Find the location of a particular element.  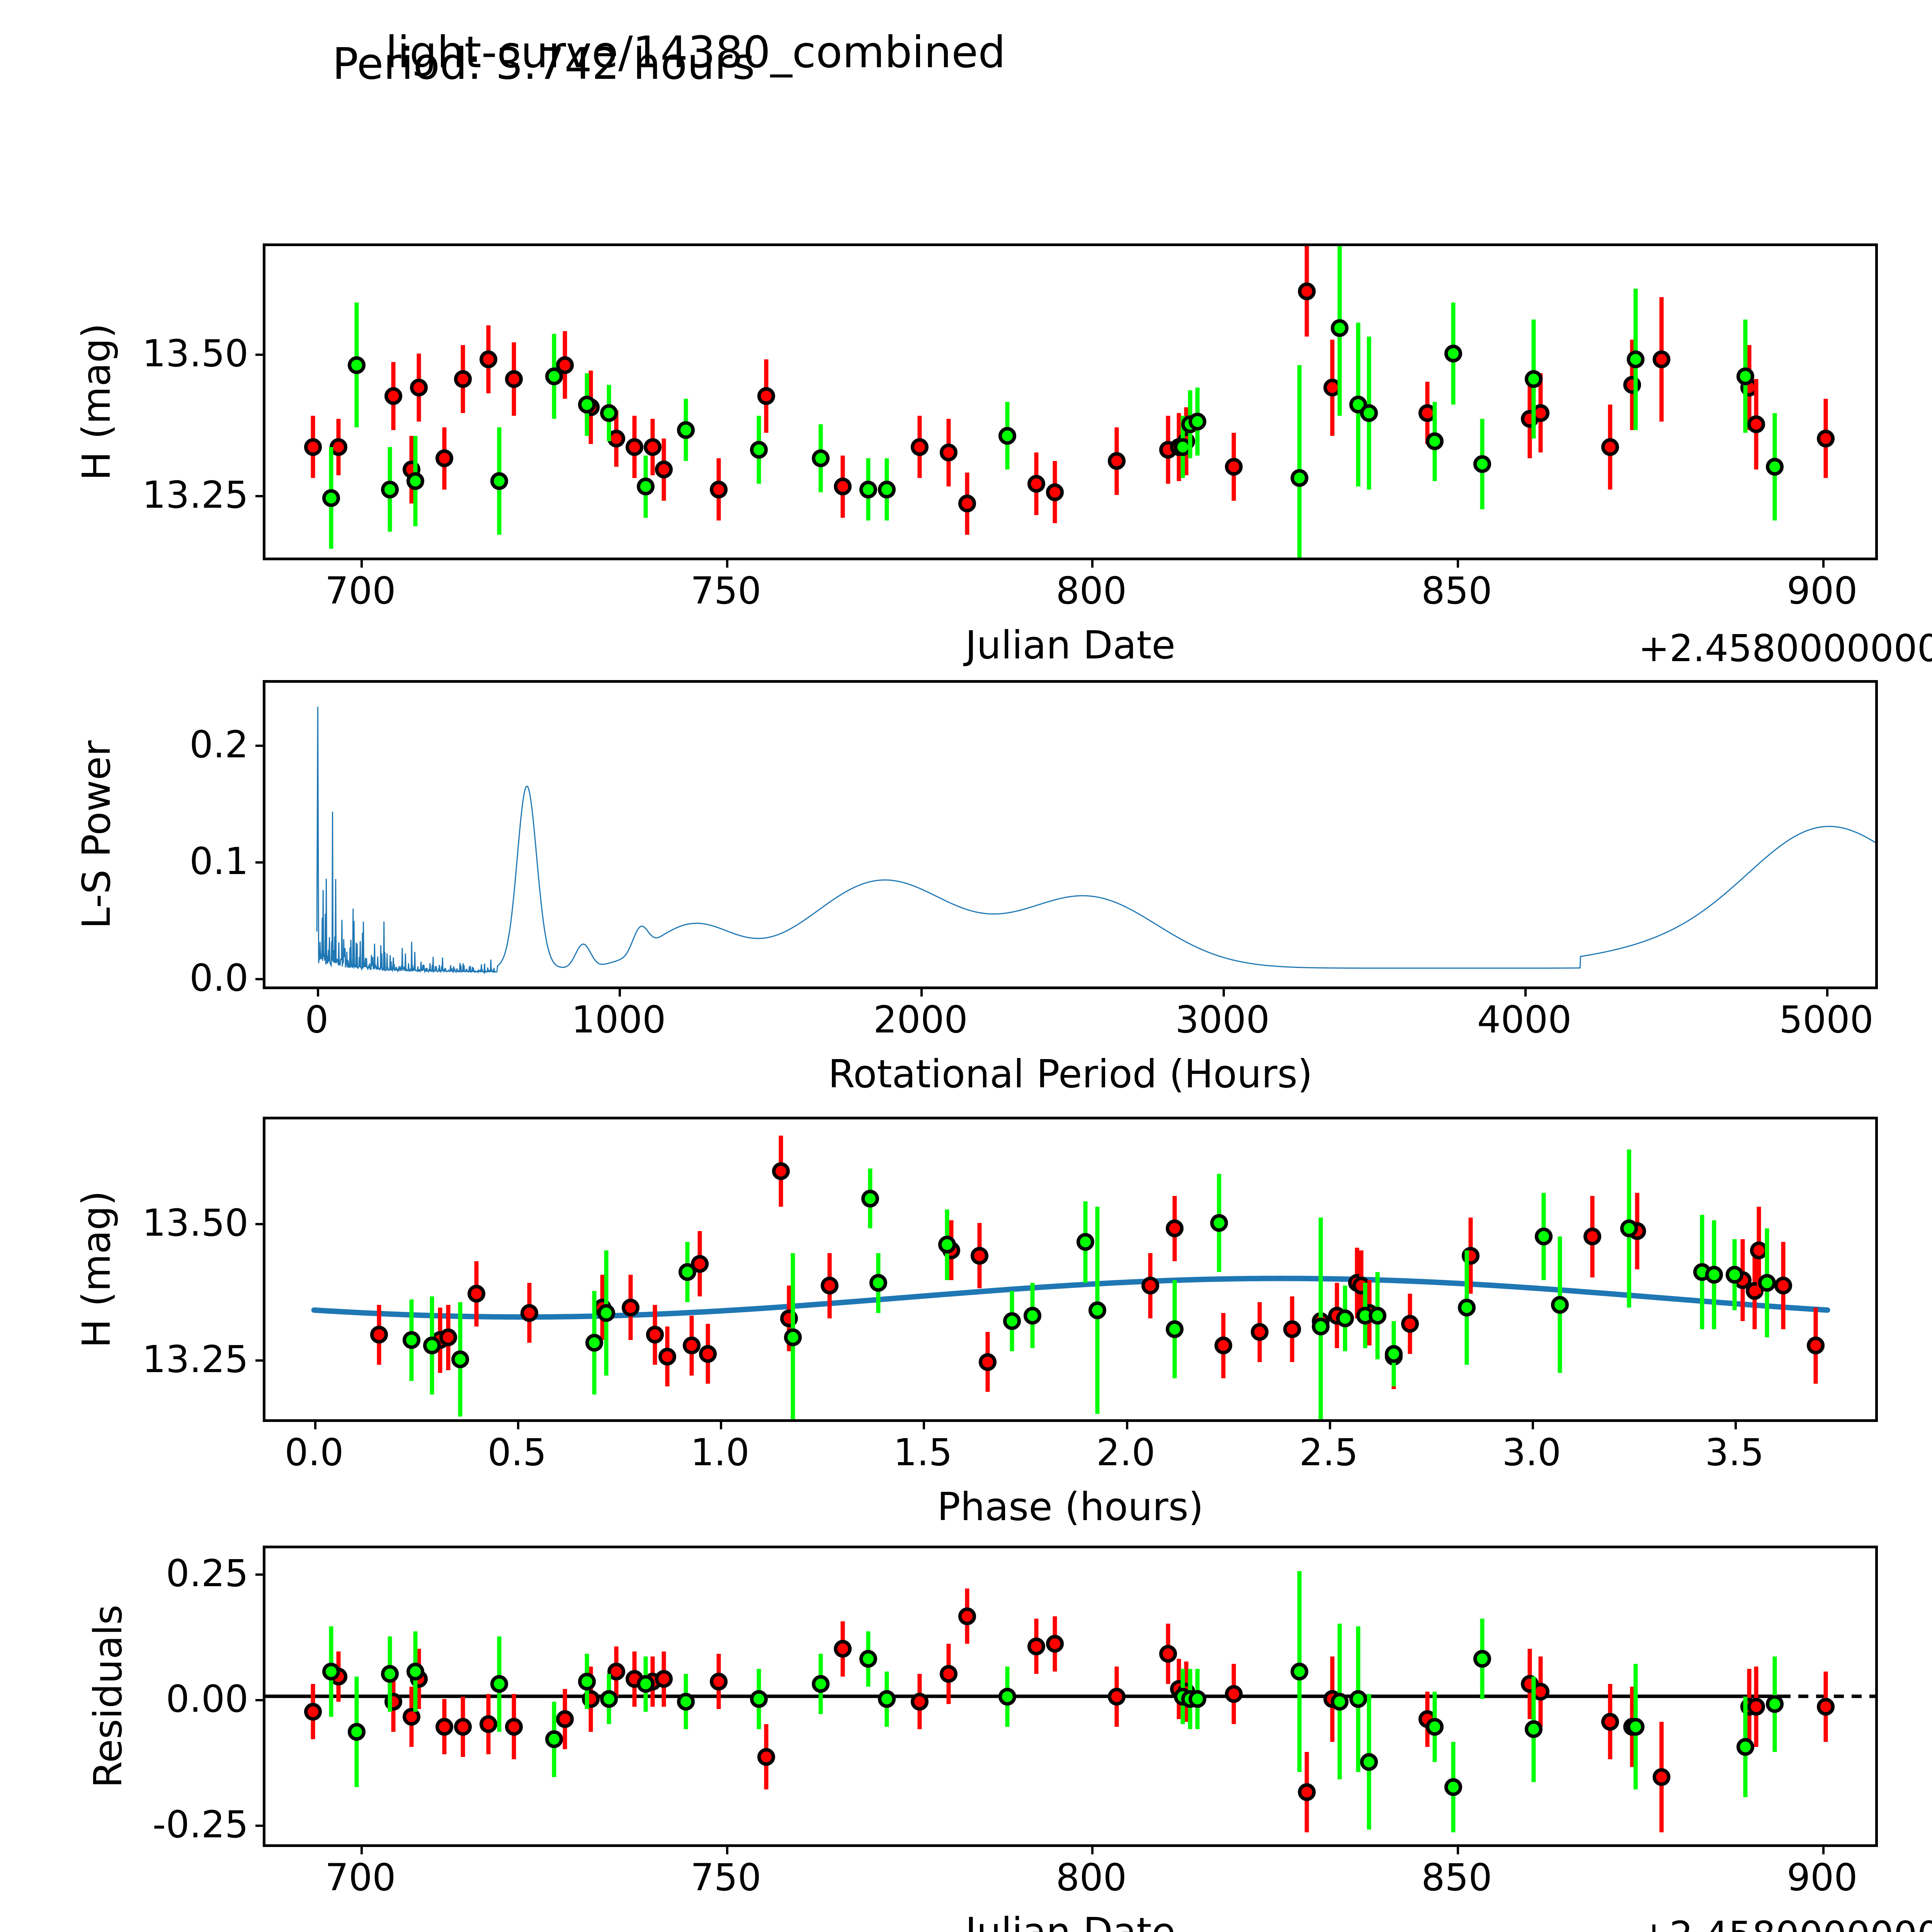

x-tick-label: 2000 is located at coordinates (921, 1020).